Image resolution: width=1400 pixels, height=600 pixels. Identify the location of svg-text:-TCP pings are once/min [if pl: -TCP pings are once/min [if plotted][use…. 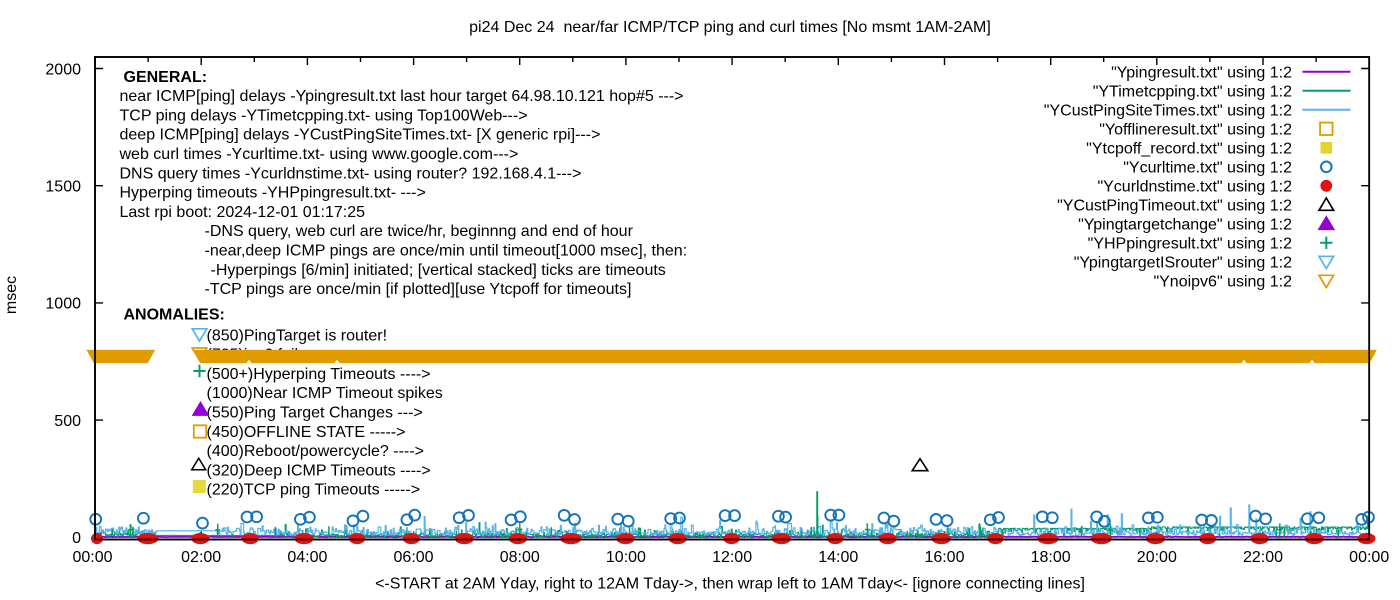
(418, 289).